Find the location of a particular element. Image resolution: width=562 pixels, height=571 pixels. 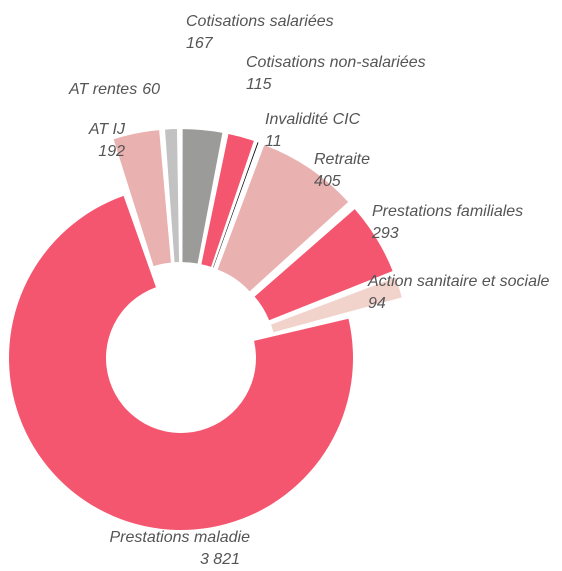

slice-name: Cotisations salariées is located at coordinates (260, 21).